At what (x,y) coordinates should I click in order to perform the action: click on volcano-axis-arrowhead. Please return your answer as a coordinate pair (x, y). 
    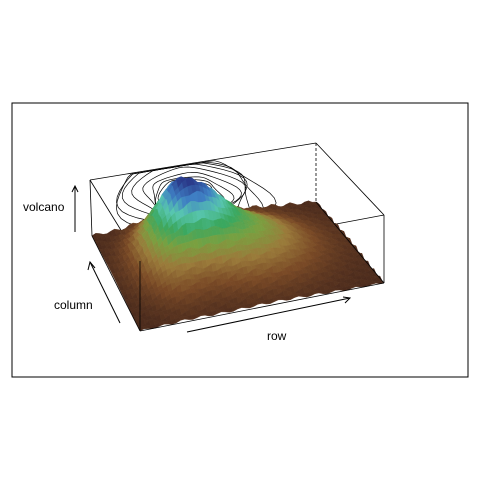
    Looking at the image, I should click on (75, 188).